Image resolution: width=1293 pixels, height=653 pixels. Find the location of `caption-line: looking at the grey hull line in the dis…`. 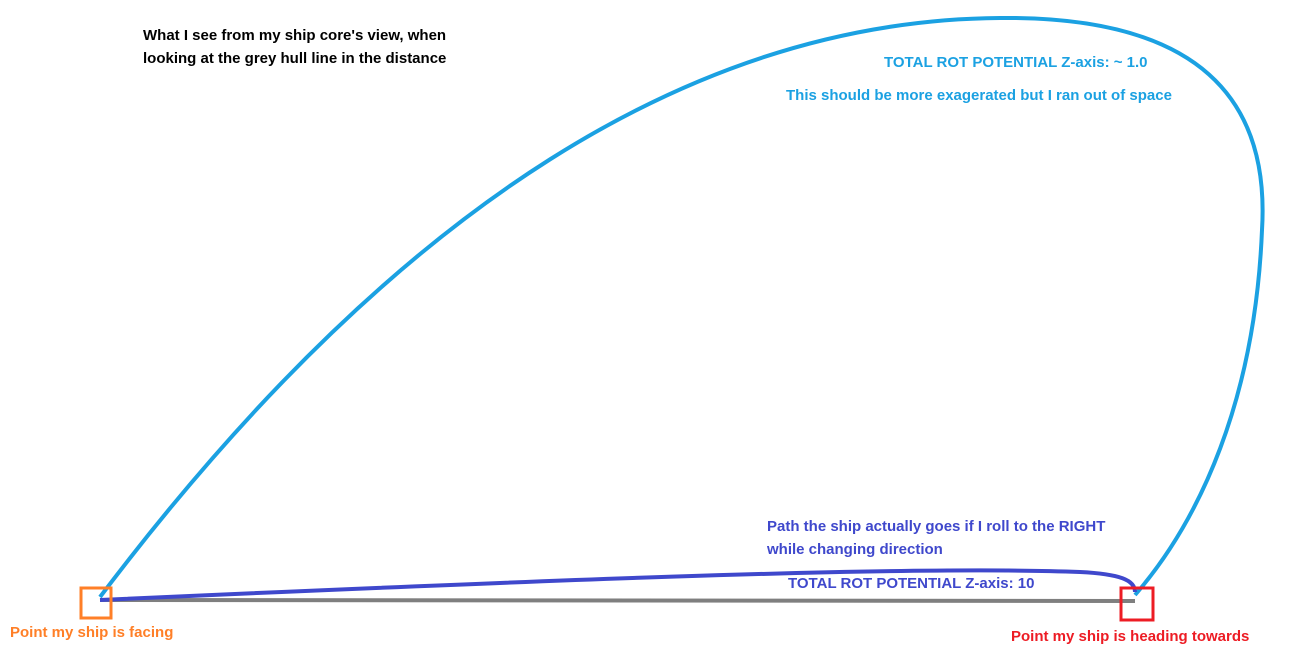

caption-line: looking at the grey hull line in the dis… is located at coordinates (294, 58).